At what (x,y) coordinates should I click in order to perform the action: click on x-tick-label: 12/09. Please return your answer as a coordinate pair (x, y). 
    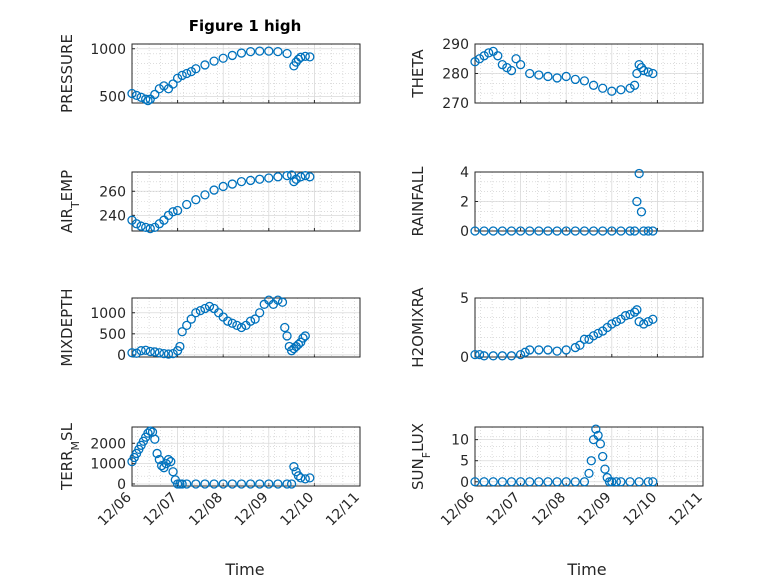
    Looking at the image, I should click on (595, 510).